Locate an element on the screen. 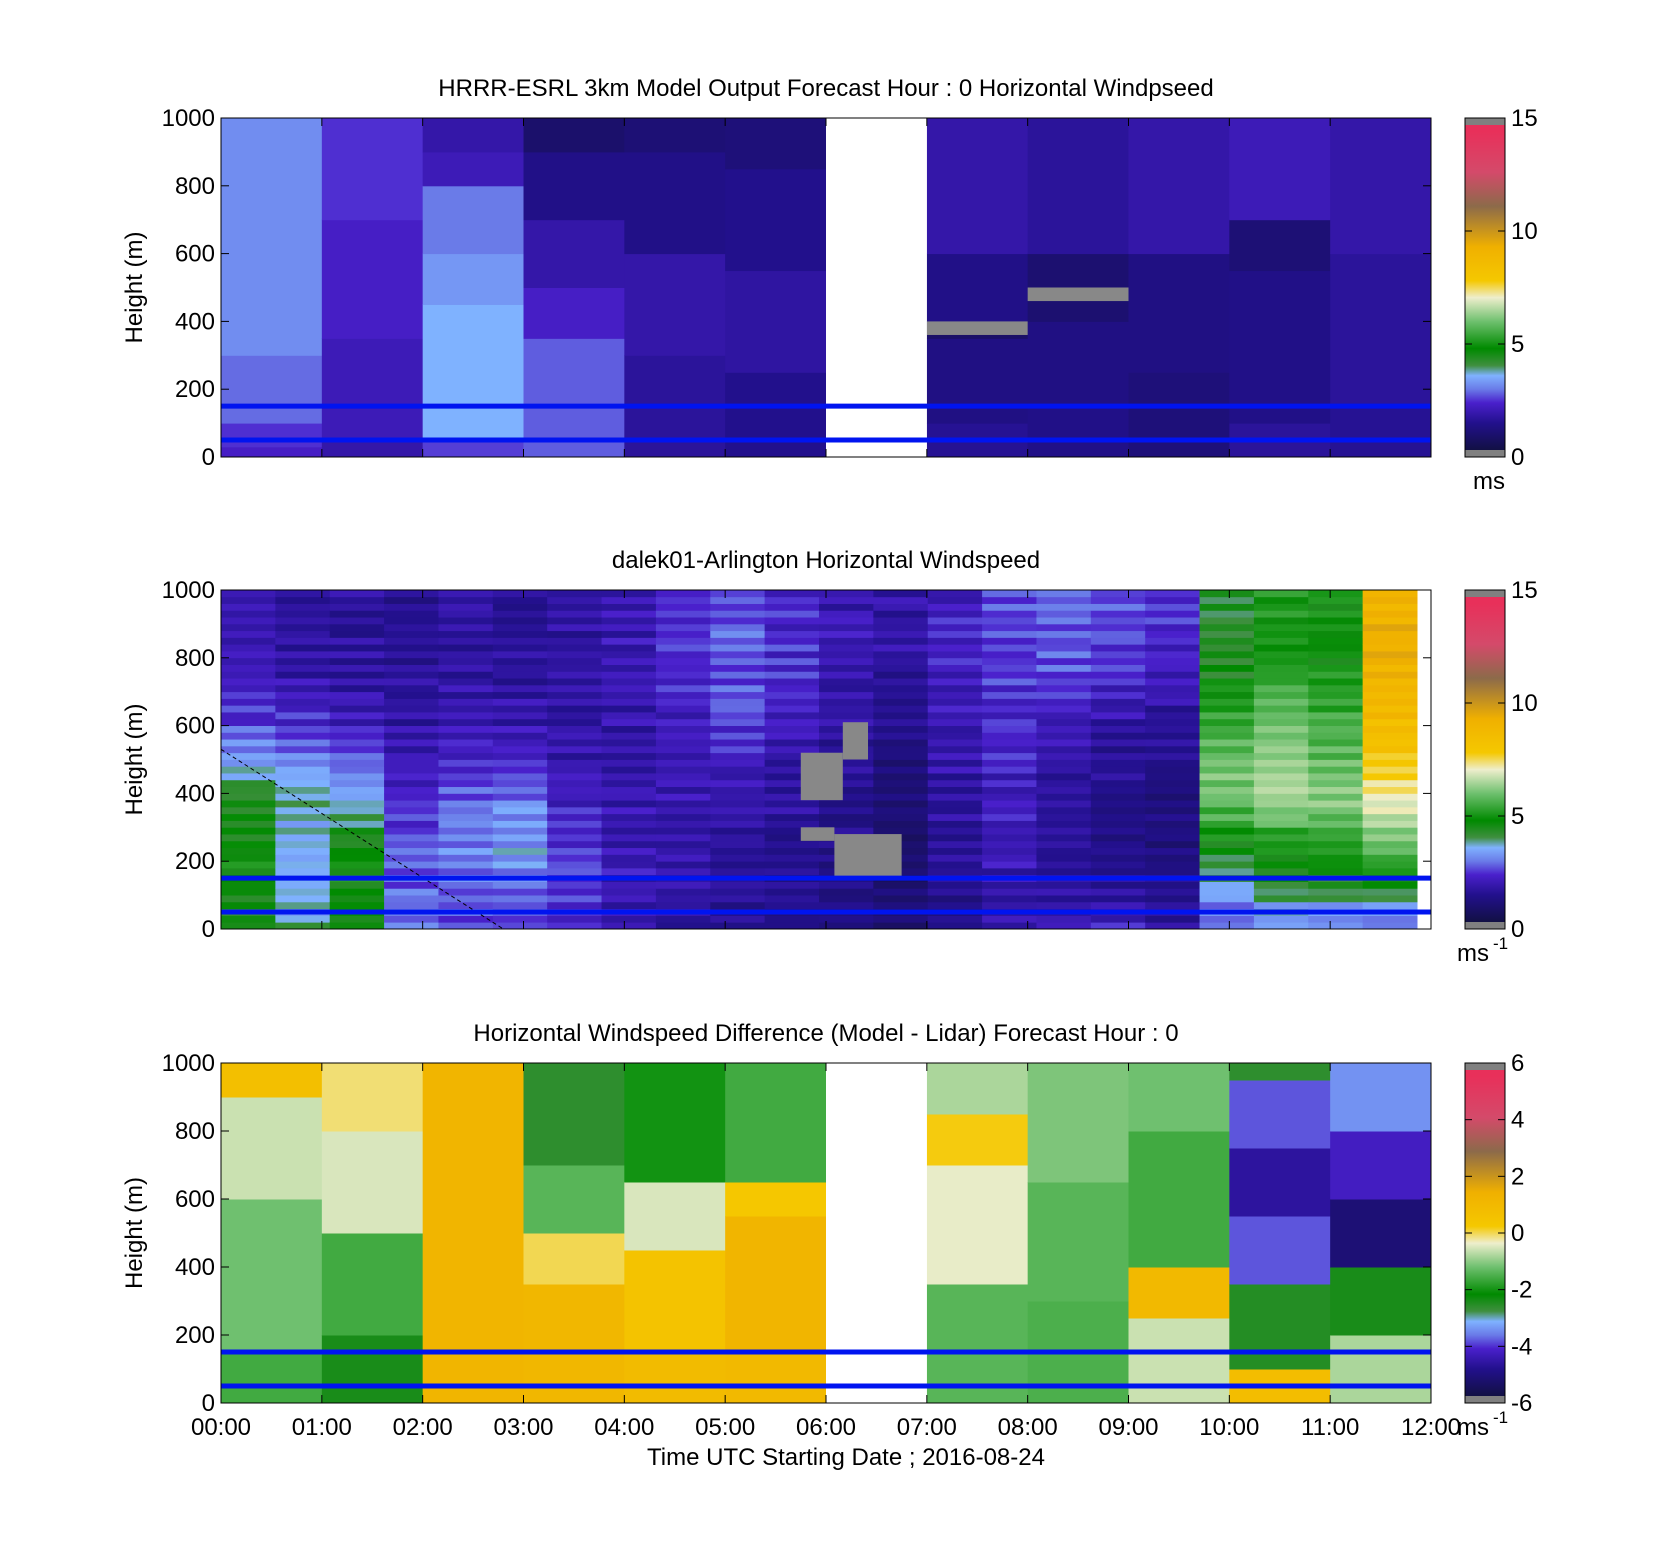  x-tick-label: 05:00 is located at coordinates (725, 1427).